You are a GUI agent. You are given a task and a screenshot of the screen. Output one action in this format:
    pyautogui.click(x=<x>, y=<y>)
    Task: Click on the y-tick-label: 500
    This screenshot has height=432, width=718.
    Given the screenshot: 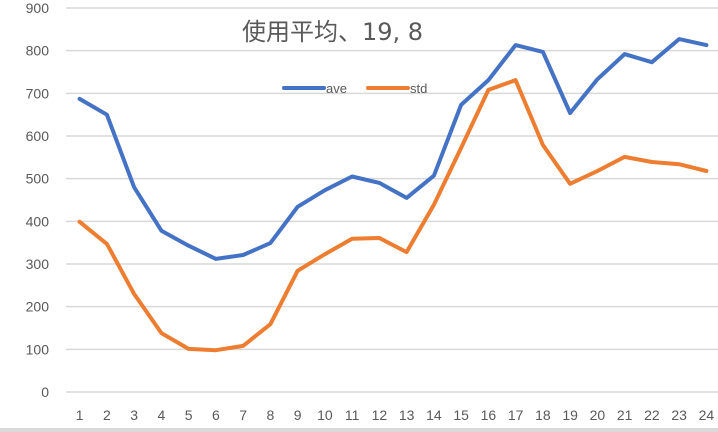 What is the action you would take?
    pyautogui.click(x=38, y=179)
    